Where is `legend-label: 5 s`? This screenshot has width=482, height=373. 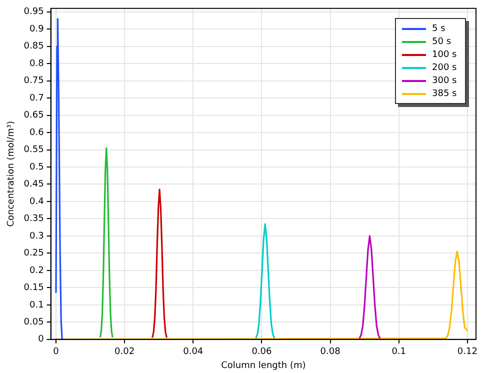 legend-label: 5 s is located at coordinates (438, 29).